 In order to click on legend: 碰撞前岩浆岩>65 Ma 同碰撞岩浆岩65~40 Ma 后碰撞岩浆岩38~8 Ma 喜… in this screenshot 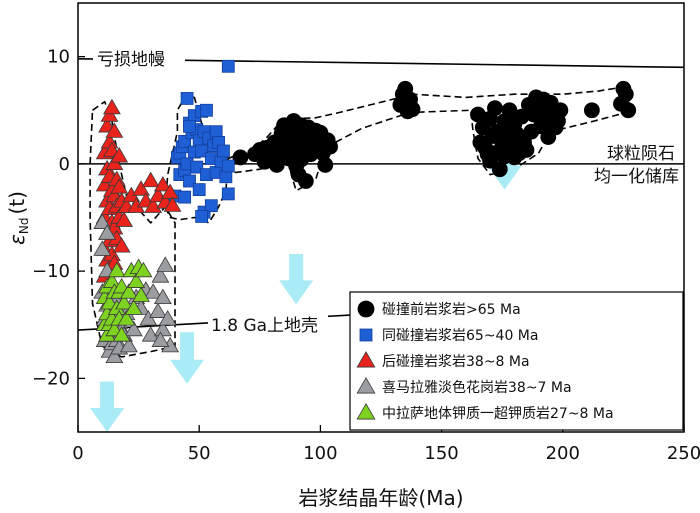, I will do `click(516, 361)`.